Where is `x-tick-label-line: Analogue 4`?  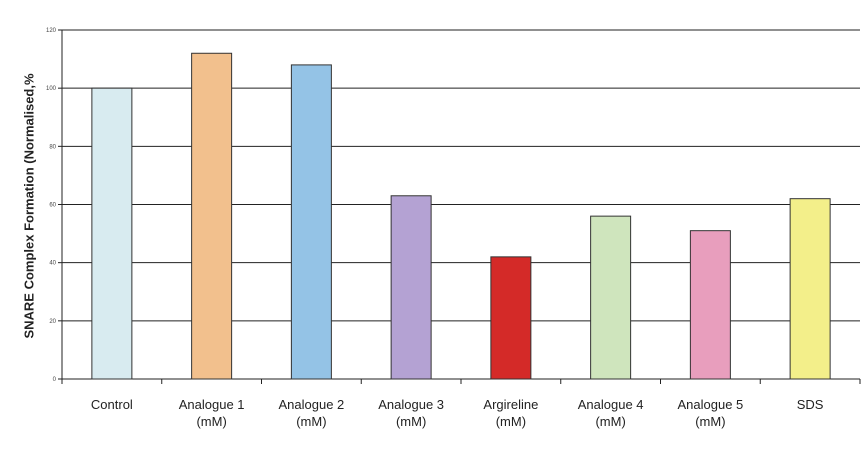
x-tick-label-line: Analogue 4 is located at coordinates (611, 404).